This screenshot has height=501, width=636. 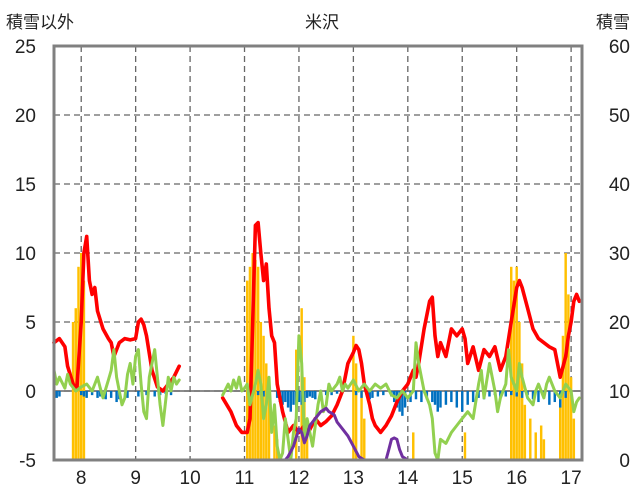 I want to click on x-tick-label: 15, so click(x=462, y=478).